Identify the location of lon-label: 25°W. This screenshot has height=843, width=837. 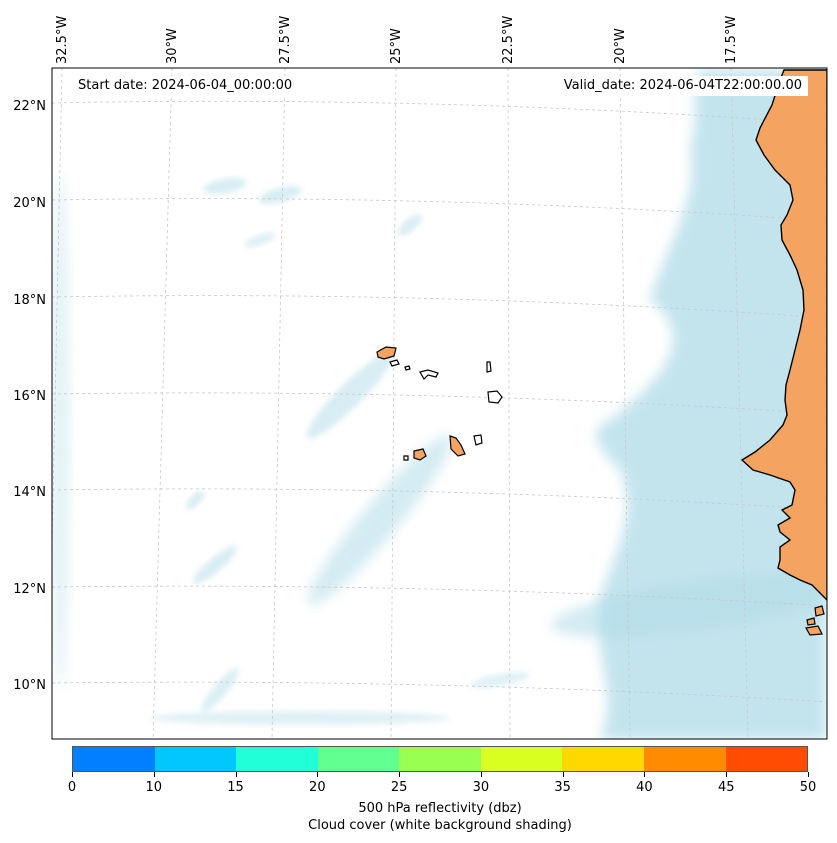
(396, 46).